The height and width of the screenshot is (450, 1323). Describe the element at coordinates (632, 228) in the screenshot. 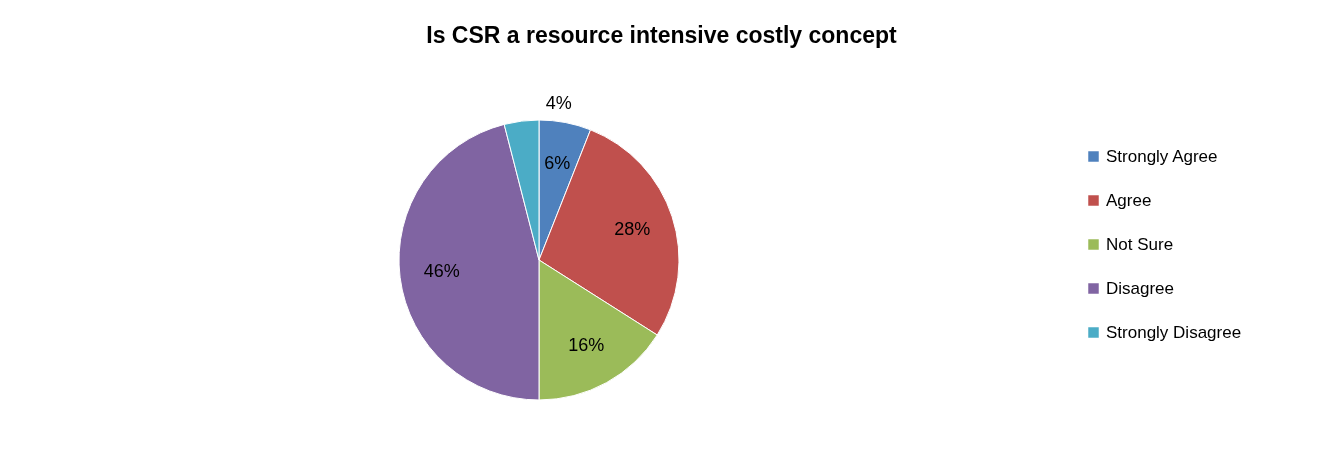

I see `data-label: 28%` at that location.